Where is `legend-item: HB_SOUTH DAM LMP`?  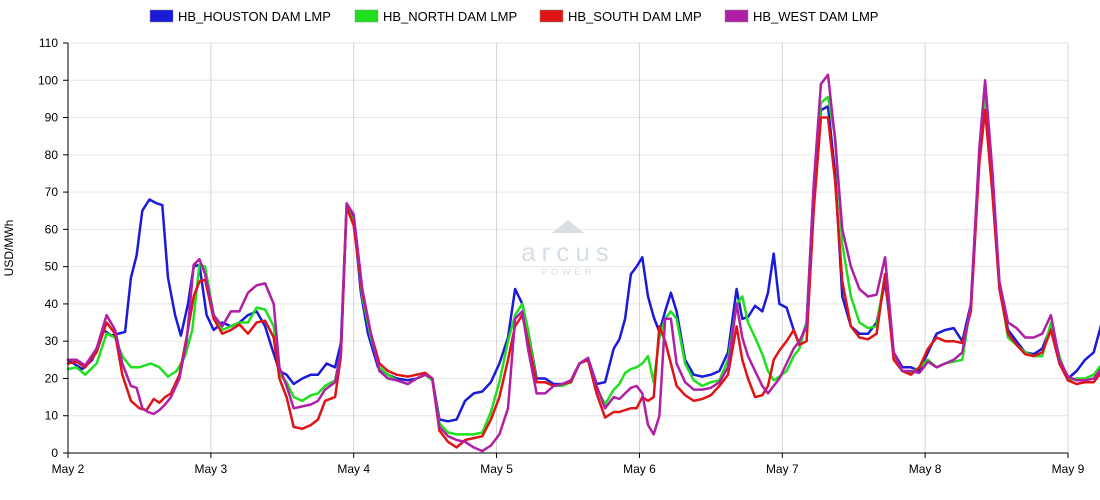 legend-item: HB_SOUTH DAM LMP is located at coordinates (620, 16).